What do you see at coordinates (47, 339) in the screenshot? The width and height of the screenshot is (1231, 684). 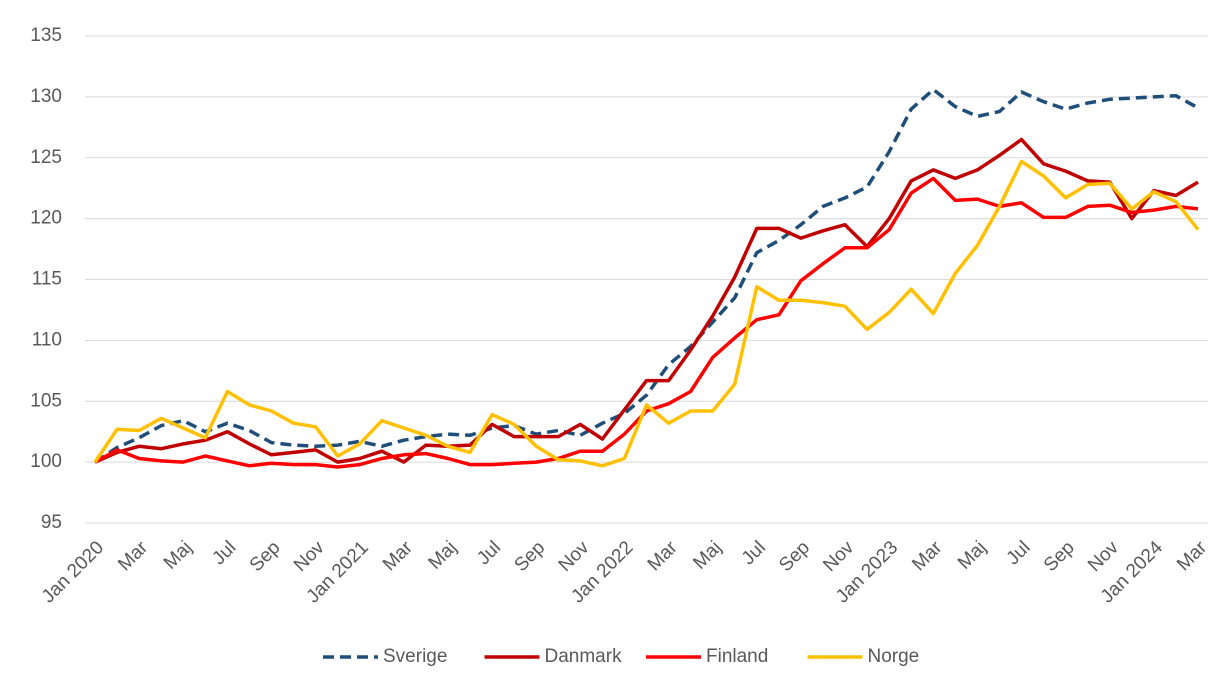 I see `y-tick-label: 110` at bounding box center [47, 339].